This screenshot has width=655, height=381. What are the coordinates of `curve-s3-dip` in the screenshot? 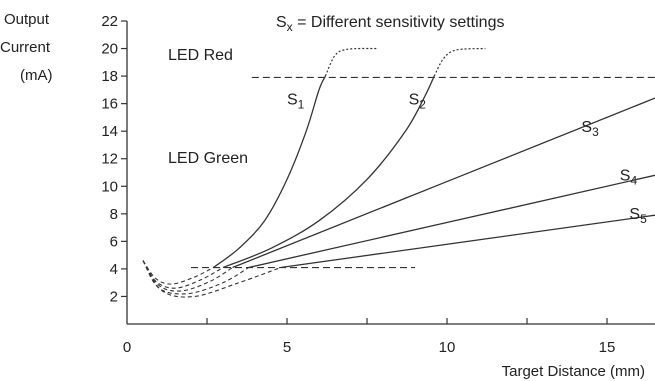 It's located at (187, 276).